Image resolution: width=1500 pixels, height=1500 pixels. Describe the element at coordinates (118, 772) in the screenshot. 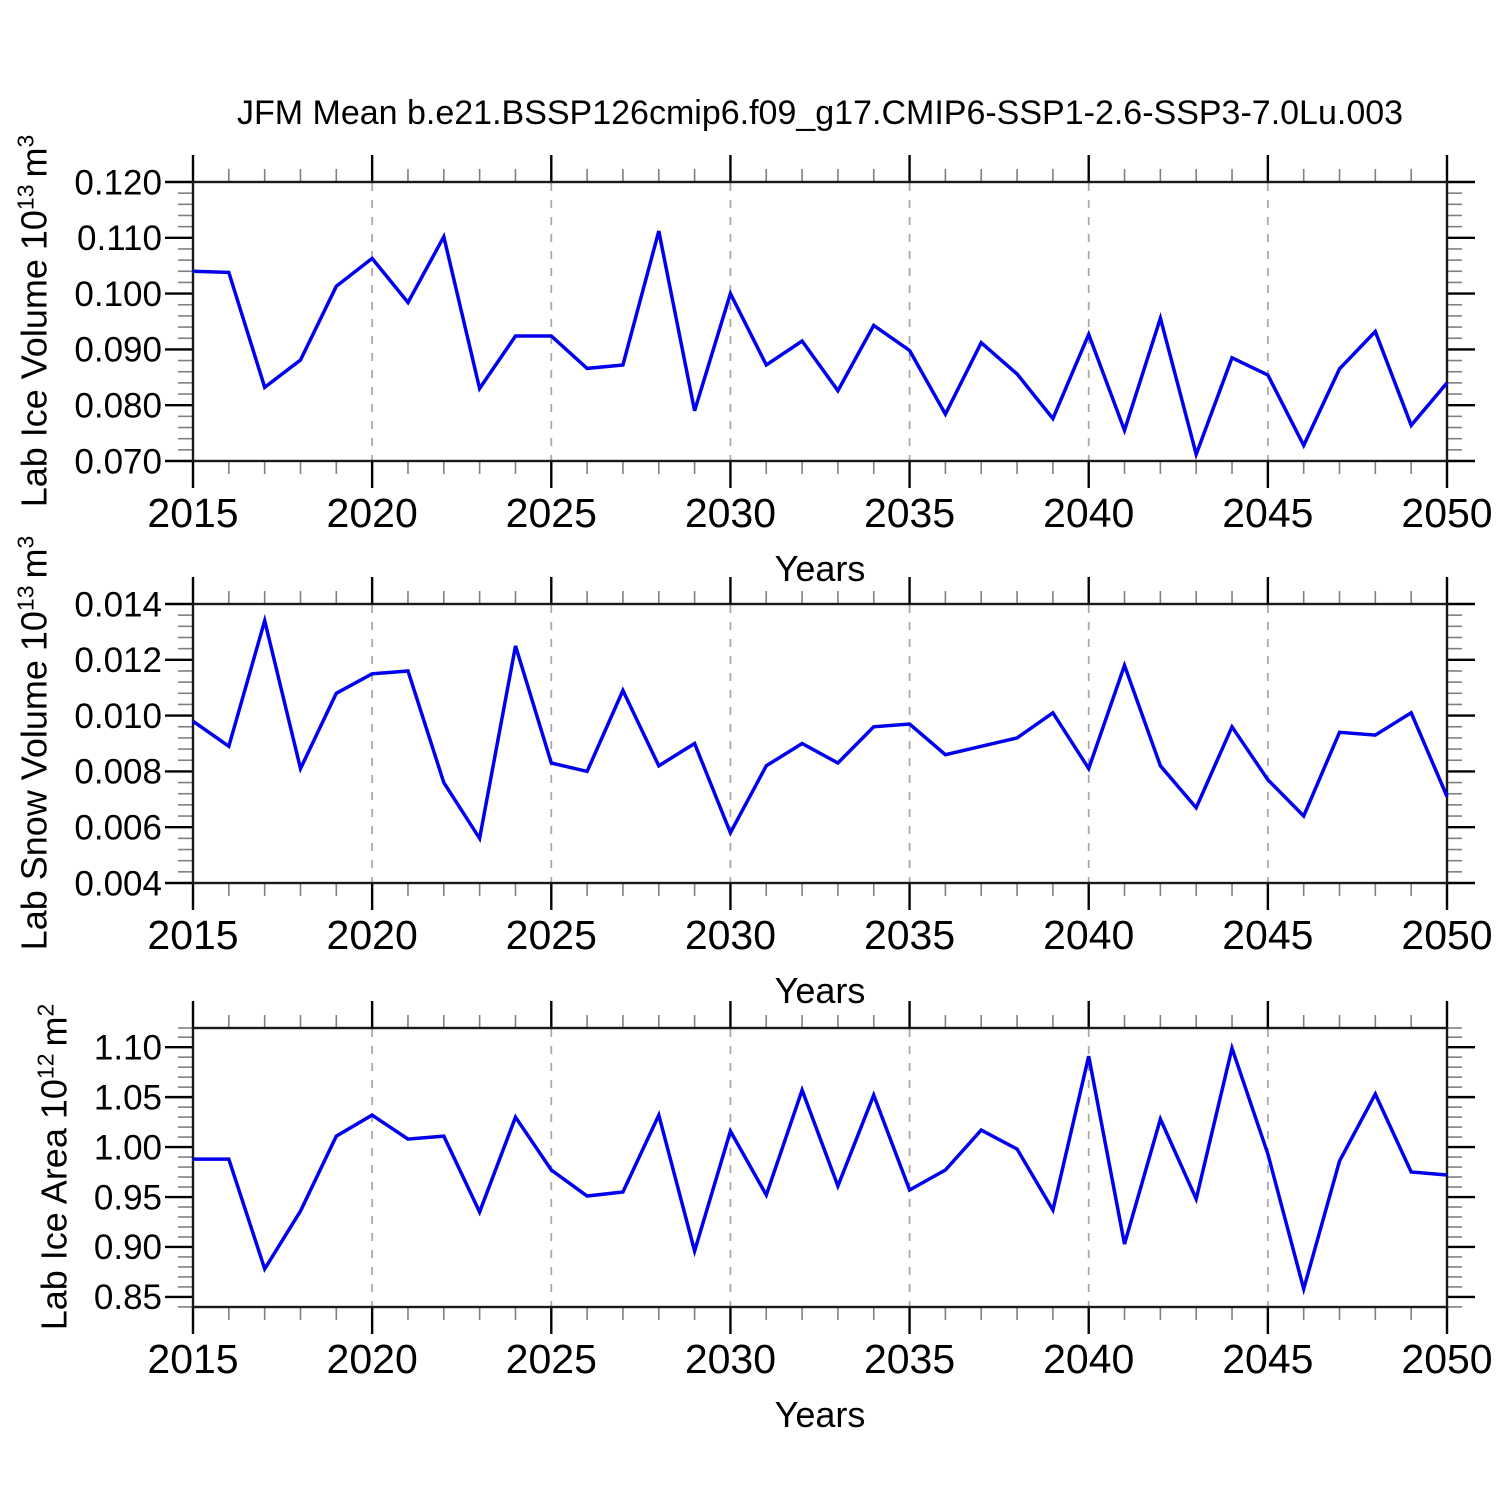

I see `y-tick-label: 0.008` at that location.